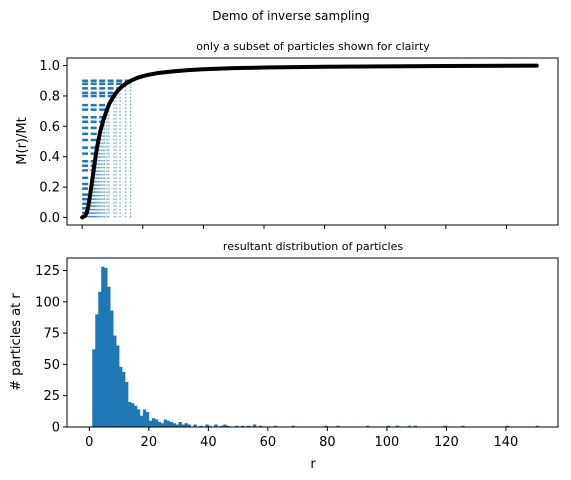  What do you see at coordinates (49, 188) in the screenshot?
I see `top-y-tick-label: 0.2` at bounding box center [49, 188].